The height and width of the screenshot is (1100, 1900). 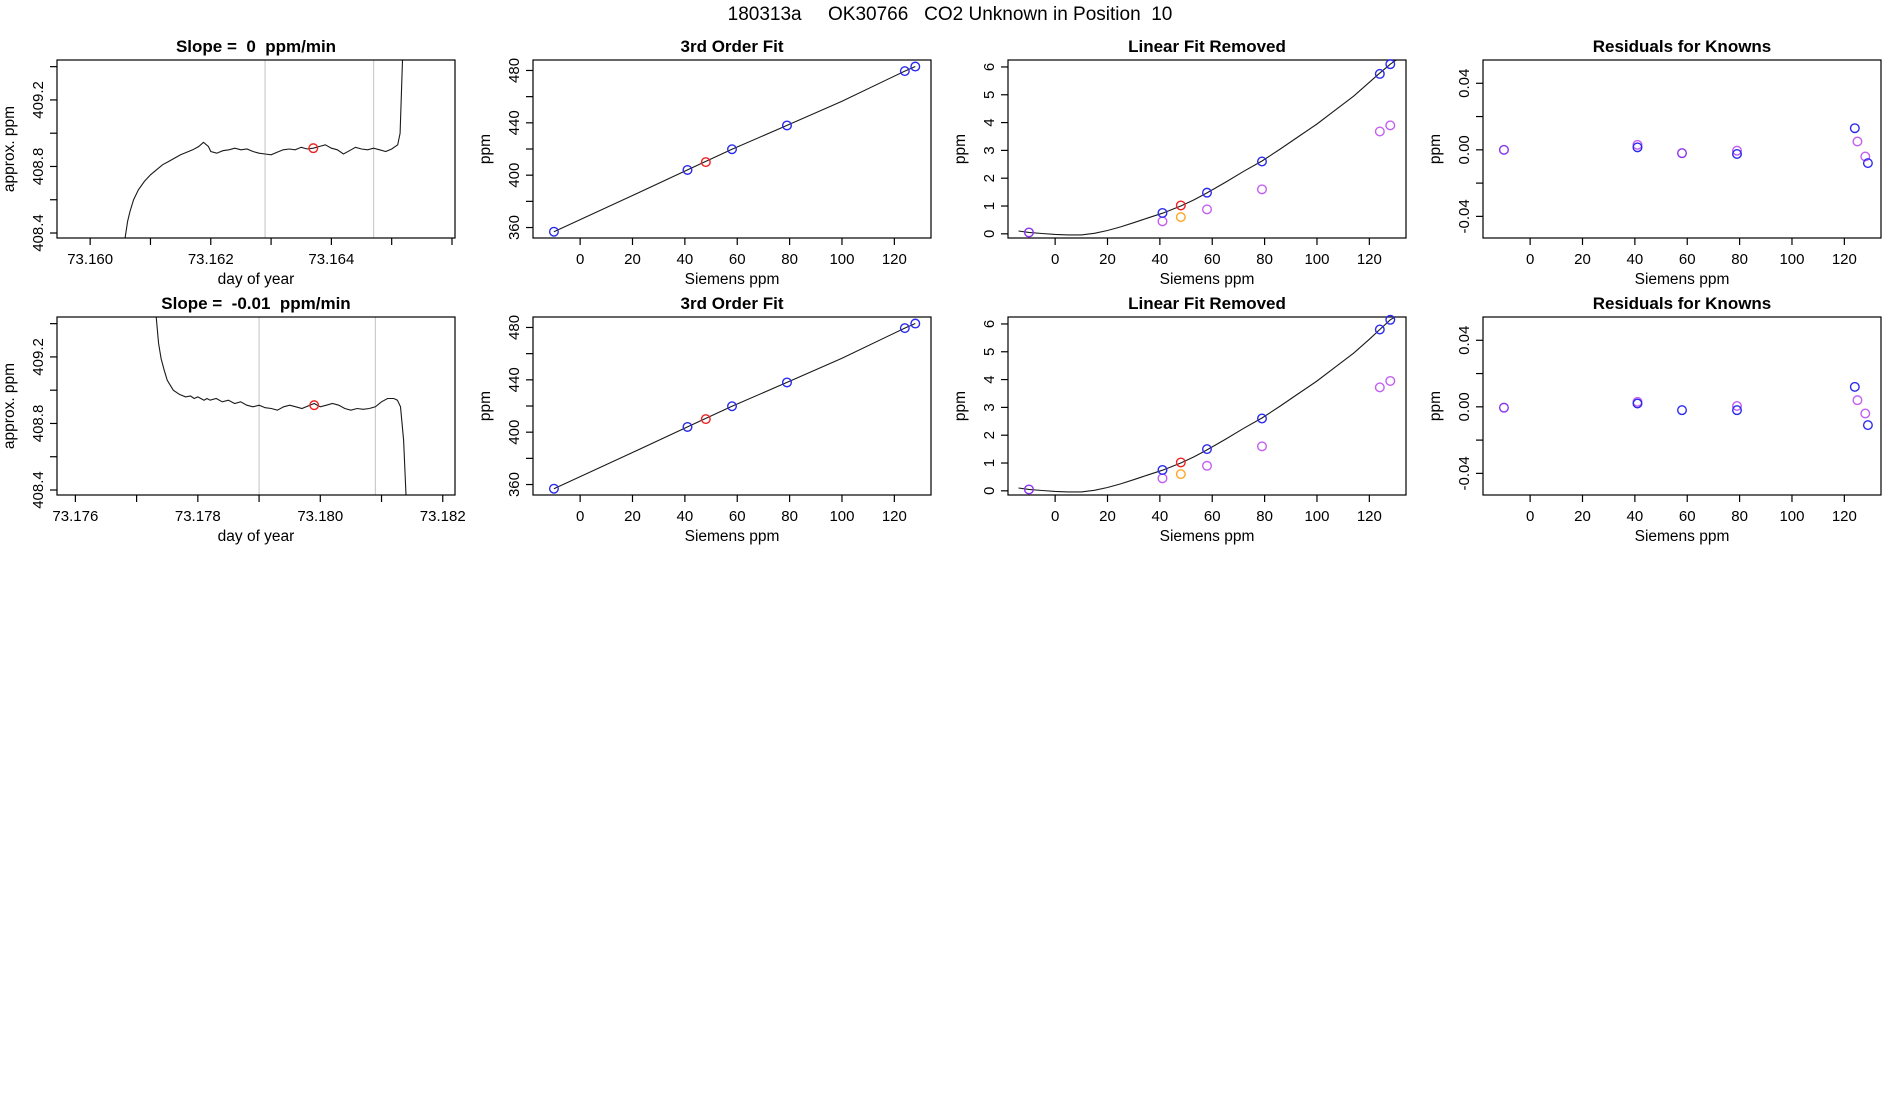 I want to click on x-axis-label: day of year, so click(x=256, y=536).